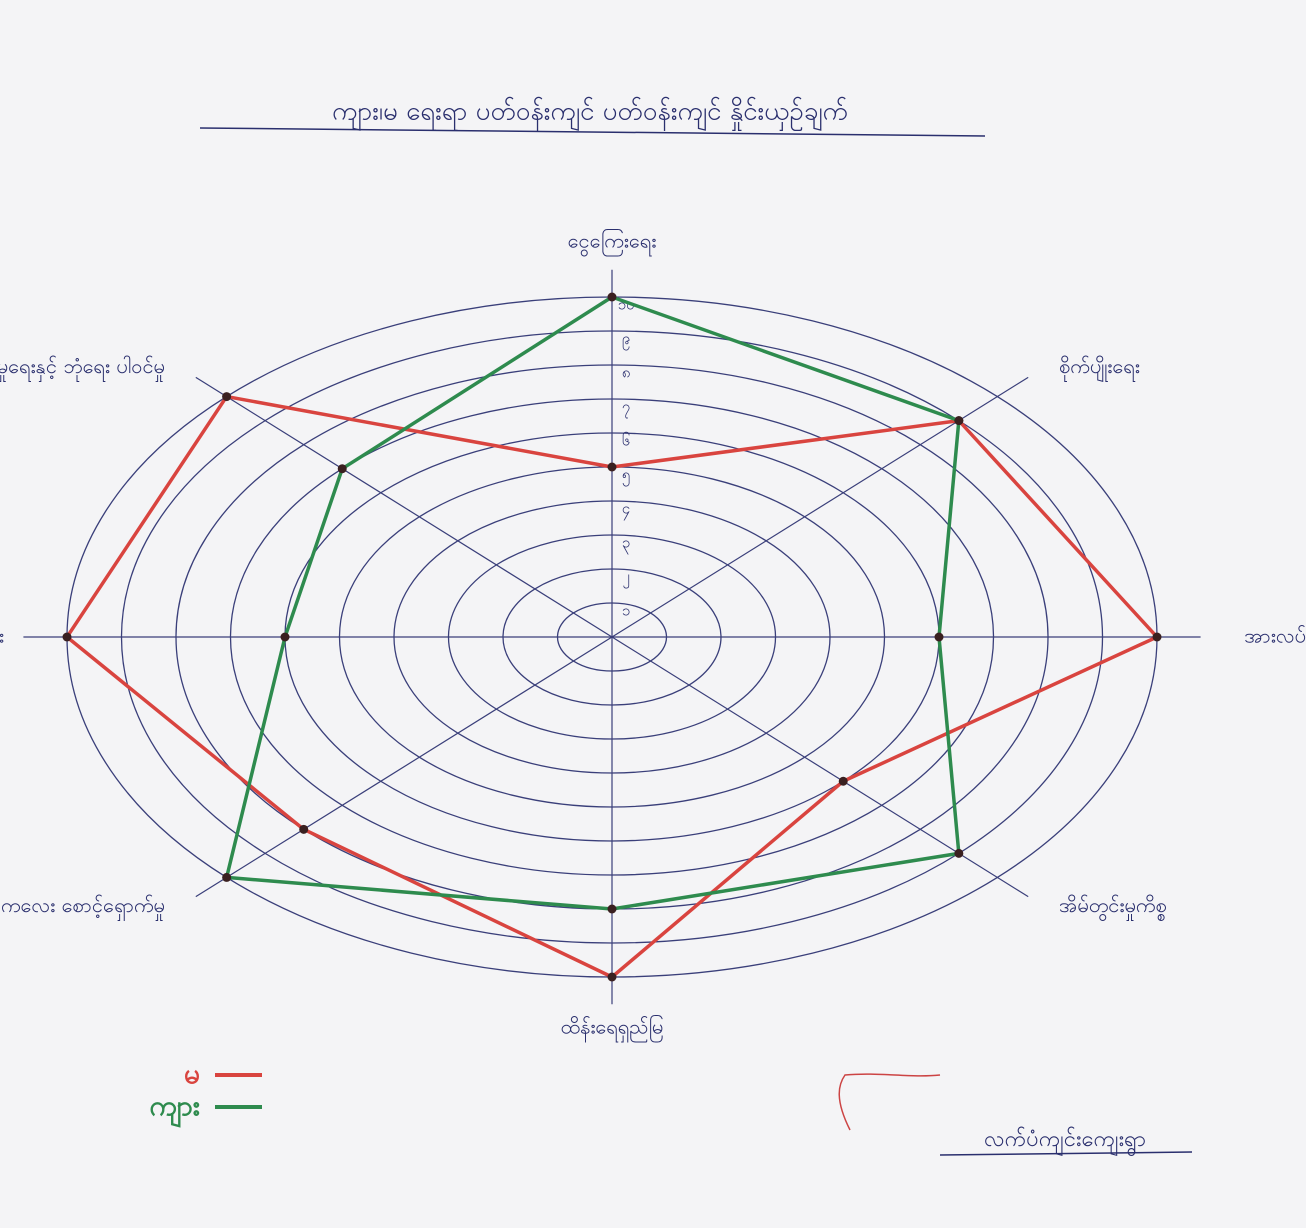 The width and height of the screenshot is (1306, 1228). What do you see at coordinates (626, 476) in the screenshot?
I see `r-tick-label: ၅` at bounding box center [626, 476].